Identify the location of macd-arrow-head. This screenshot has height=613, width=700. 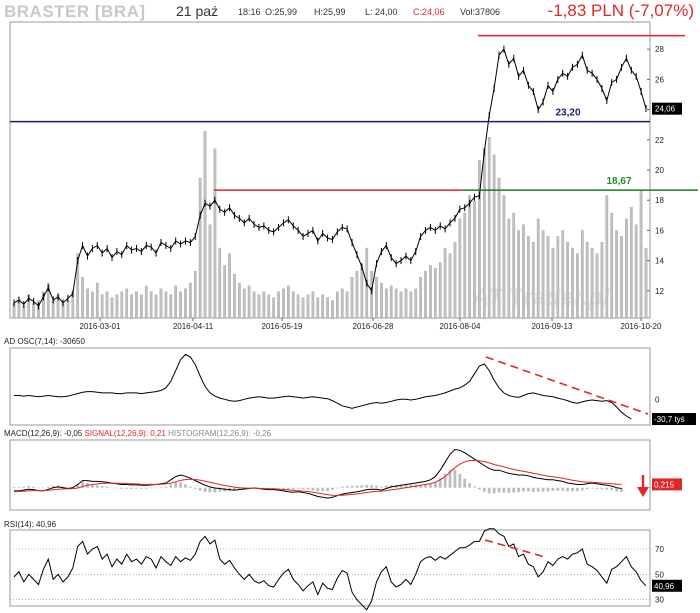
(643, 492).